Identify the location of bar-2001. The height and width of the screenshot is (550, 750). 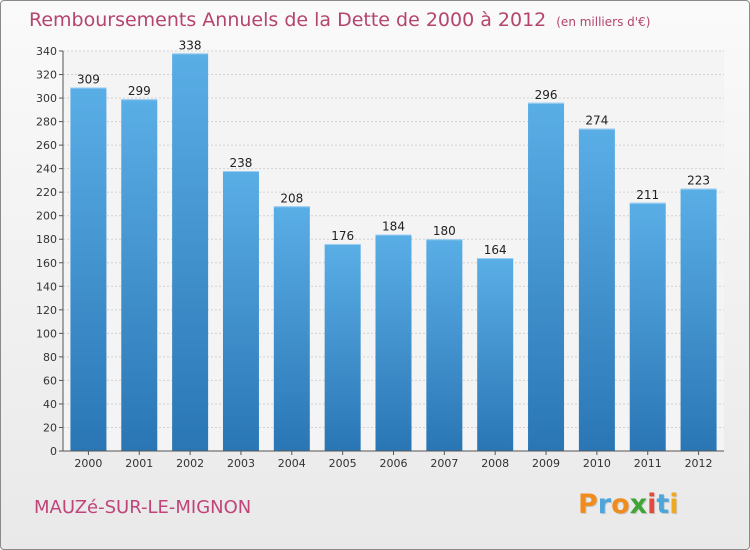
(139, 275).